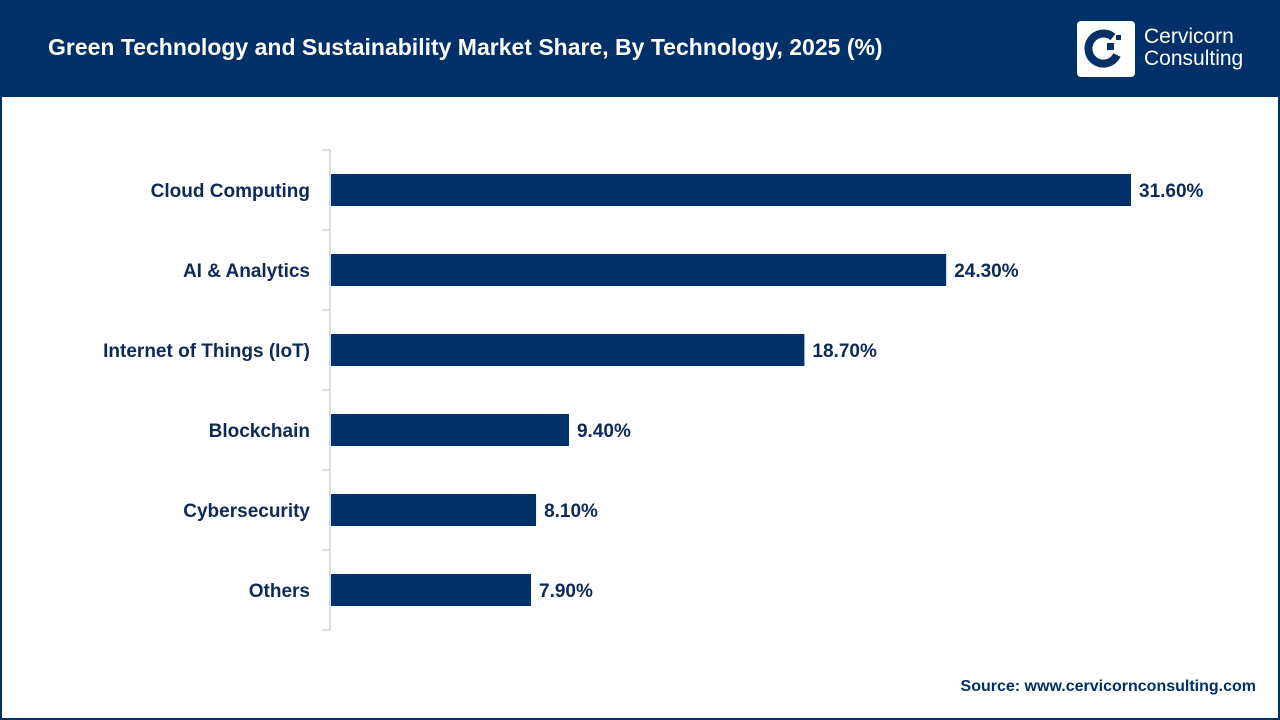 The height and width of the screenshot is (720, 1280). What do you see at coordinates (1106, 49) in the screenshot?
I see `cervicorn-logo-icon` at bounding box center [1106, 49].